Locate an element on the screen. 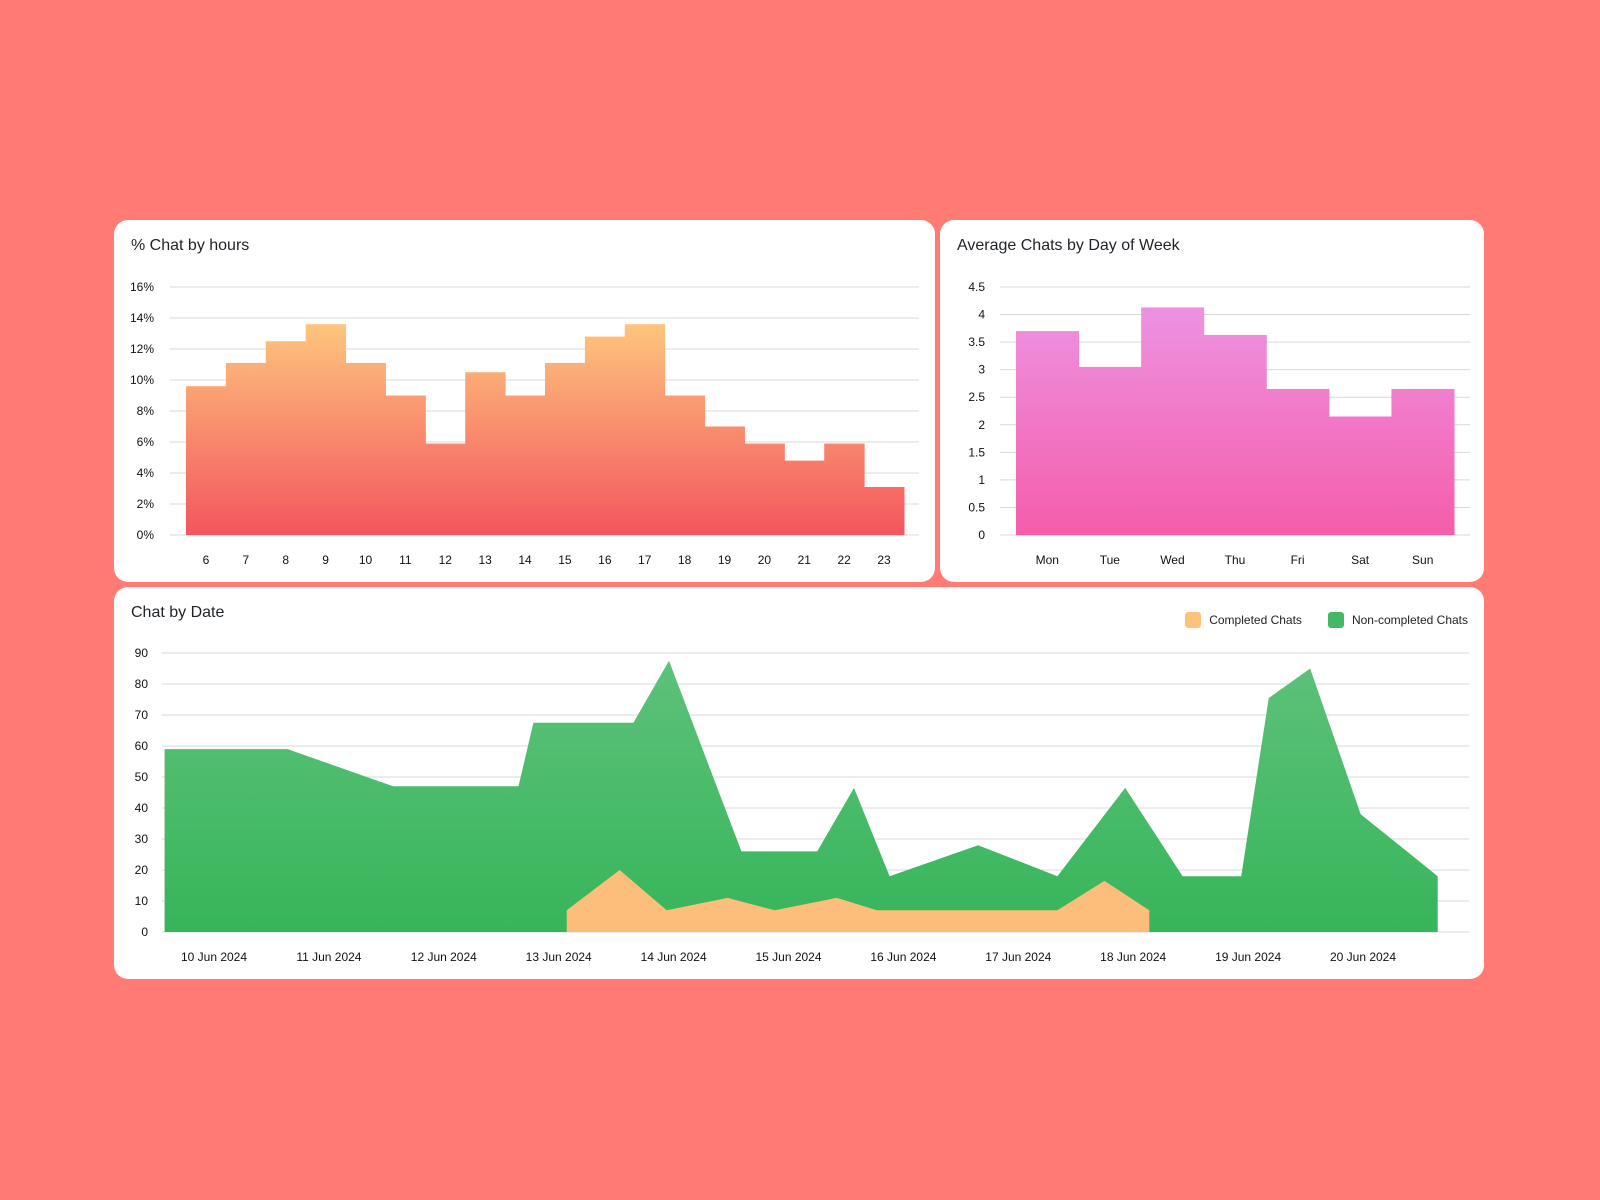 The height and width of the screenshot is (1200, 1600). y-tick-label: 60 is located at coordinates (142, 746).